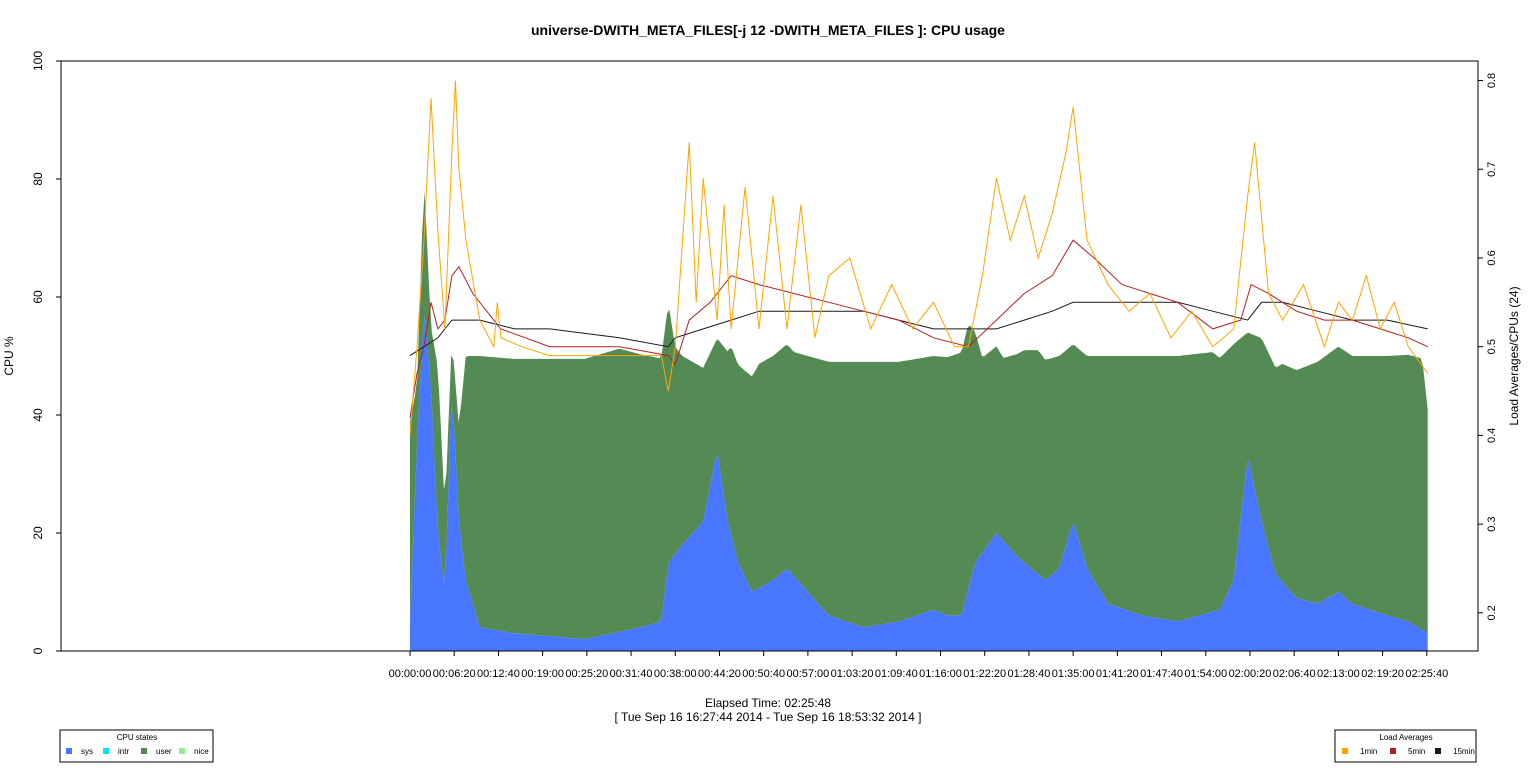  Describe the element at coordinates (1426, 674) in the screenshot. I see `x-tick-label: 02:25:40` at that location.